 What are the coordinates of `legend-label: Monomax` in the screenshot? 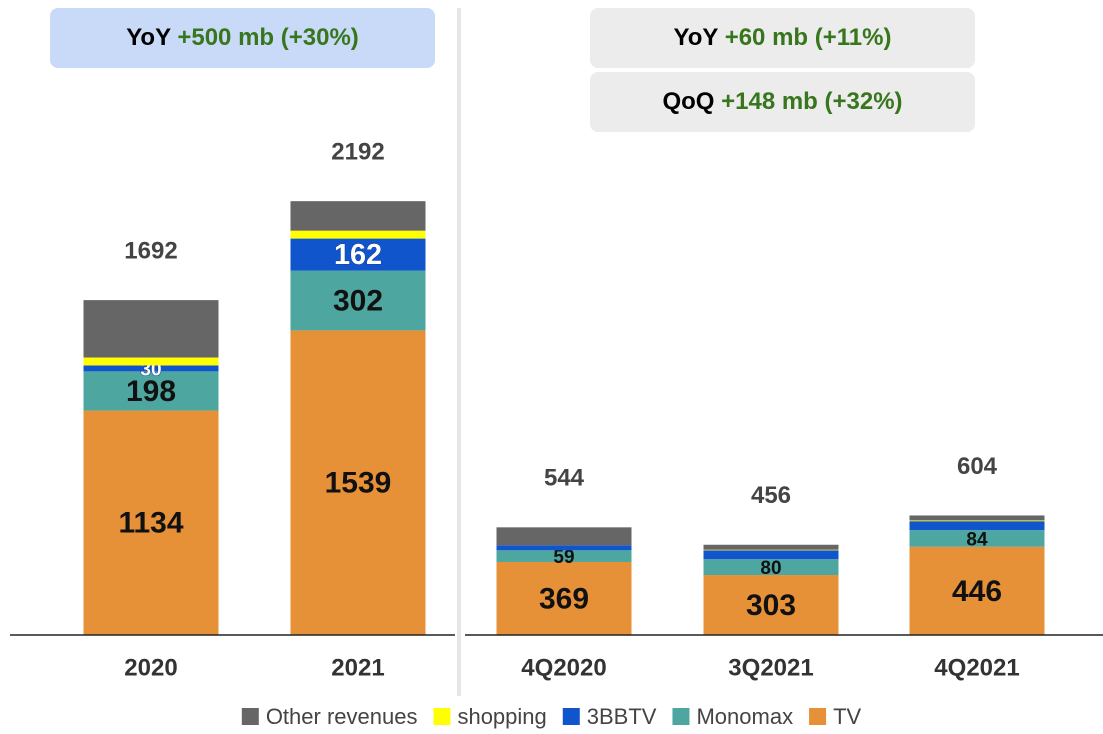 It's located at (744, 716).